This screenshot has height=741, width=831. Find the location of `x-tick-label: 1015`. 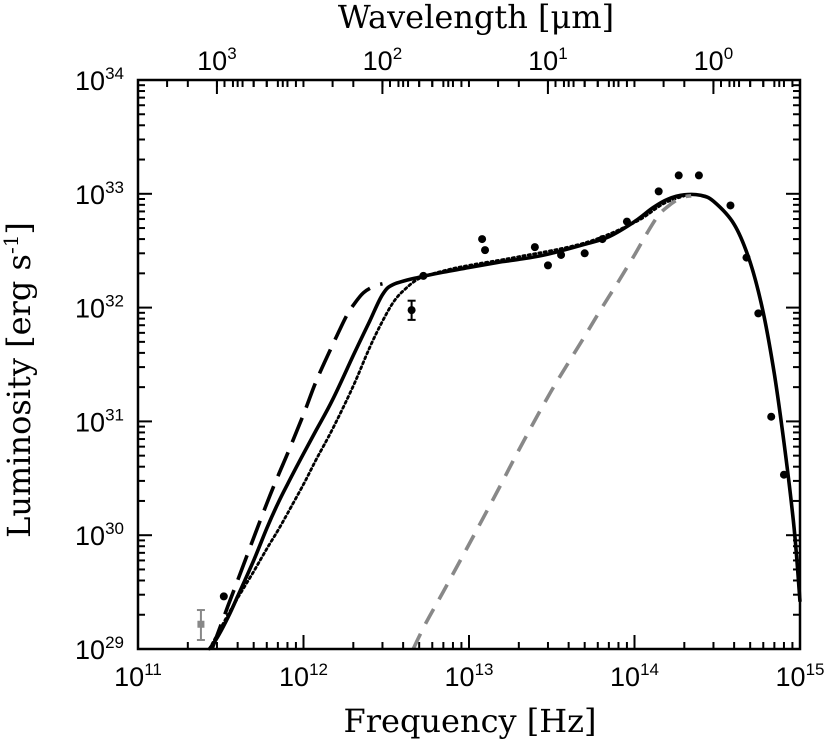

x-tick-label: 1015 is located at coordinates (800, 676).